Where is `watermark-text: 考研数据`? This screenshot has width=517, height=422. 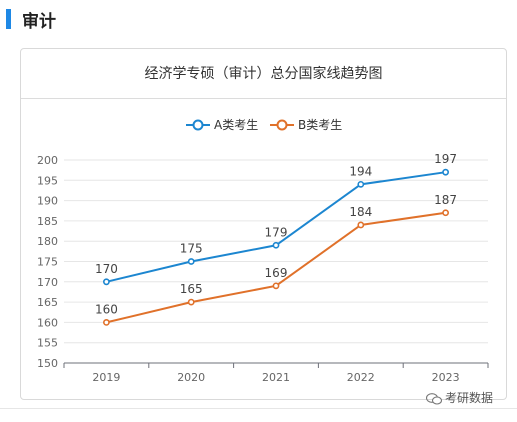
watermark-text: 考研数据 is located at coordinates (469, 398).